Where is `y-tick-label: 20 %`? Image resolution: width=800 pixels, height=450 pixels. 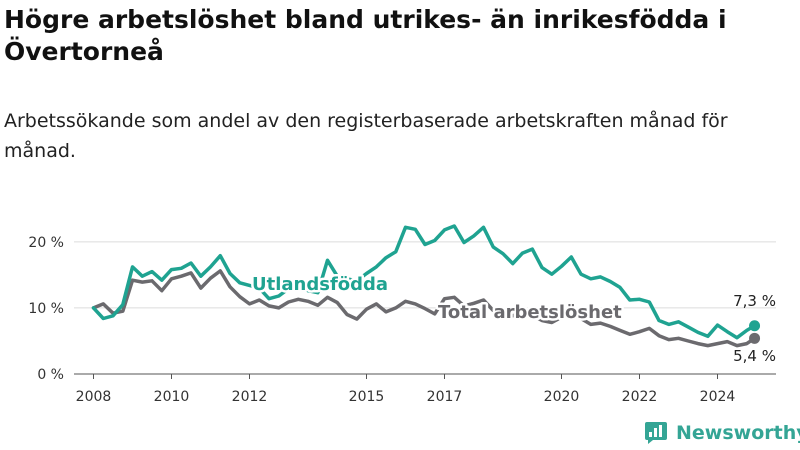
y-tick-label: 20 % is located at coordinates (46, 243).